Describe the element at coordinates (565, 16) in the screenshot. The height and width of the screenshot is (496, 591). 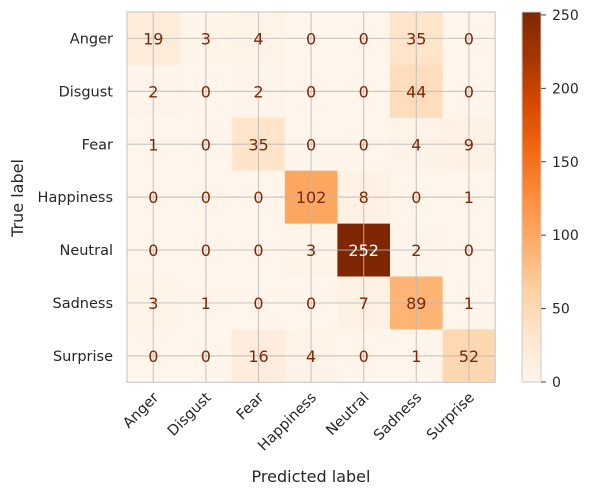
I see `colorbar-tick-label: 250` at that location.